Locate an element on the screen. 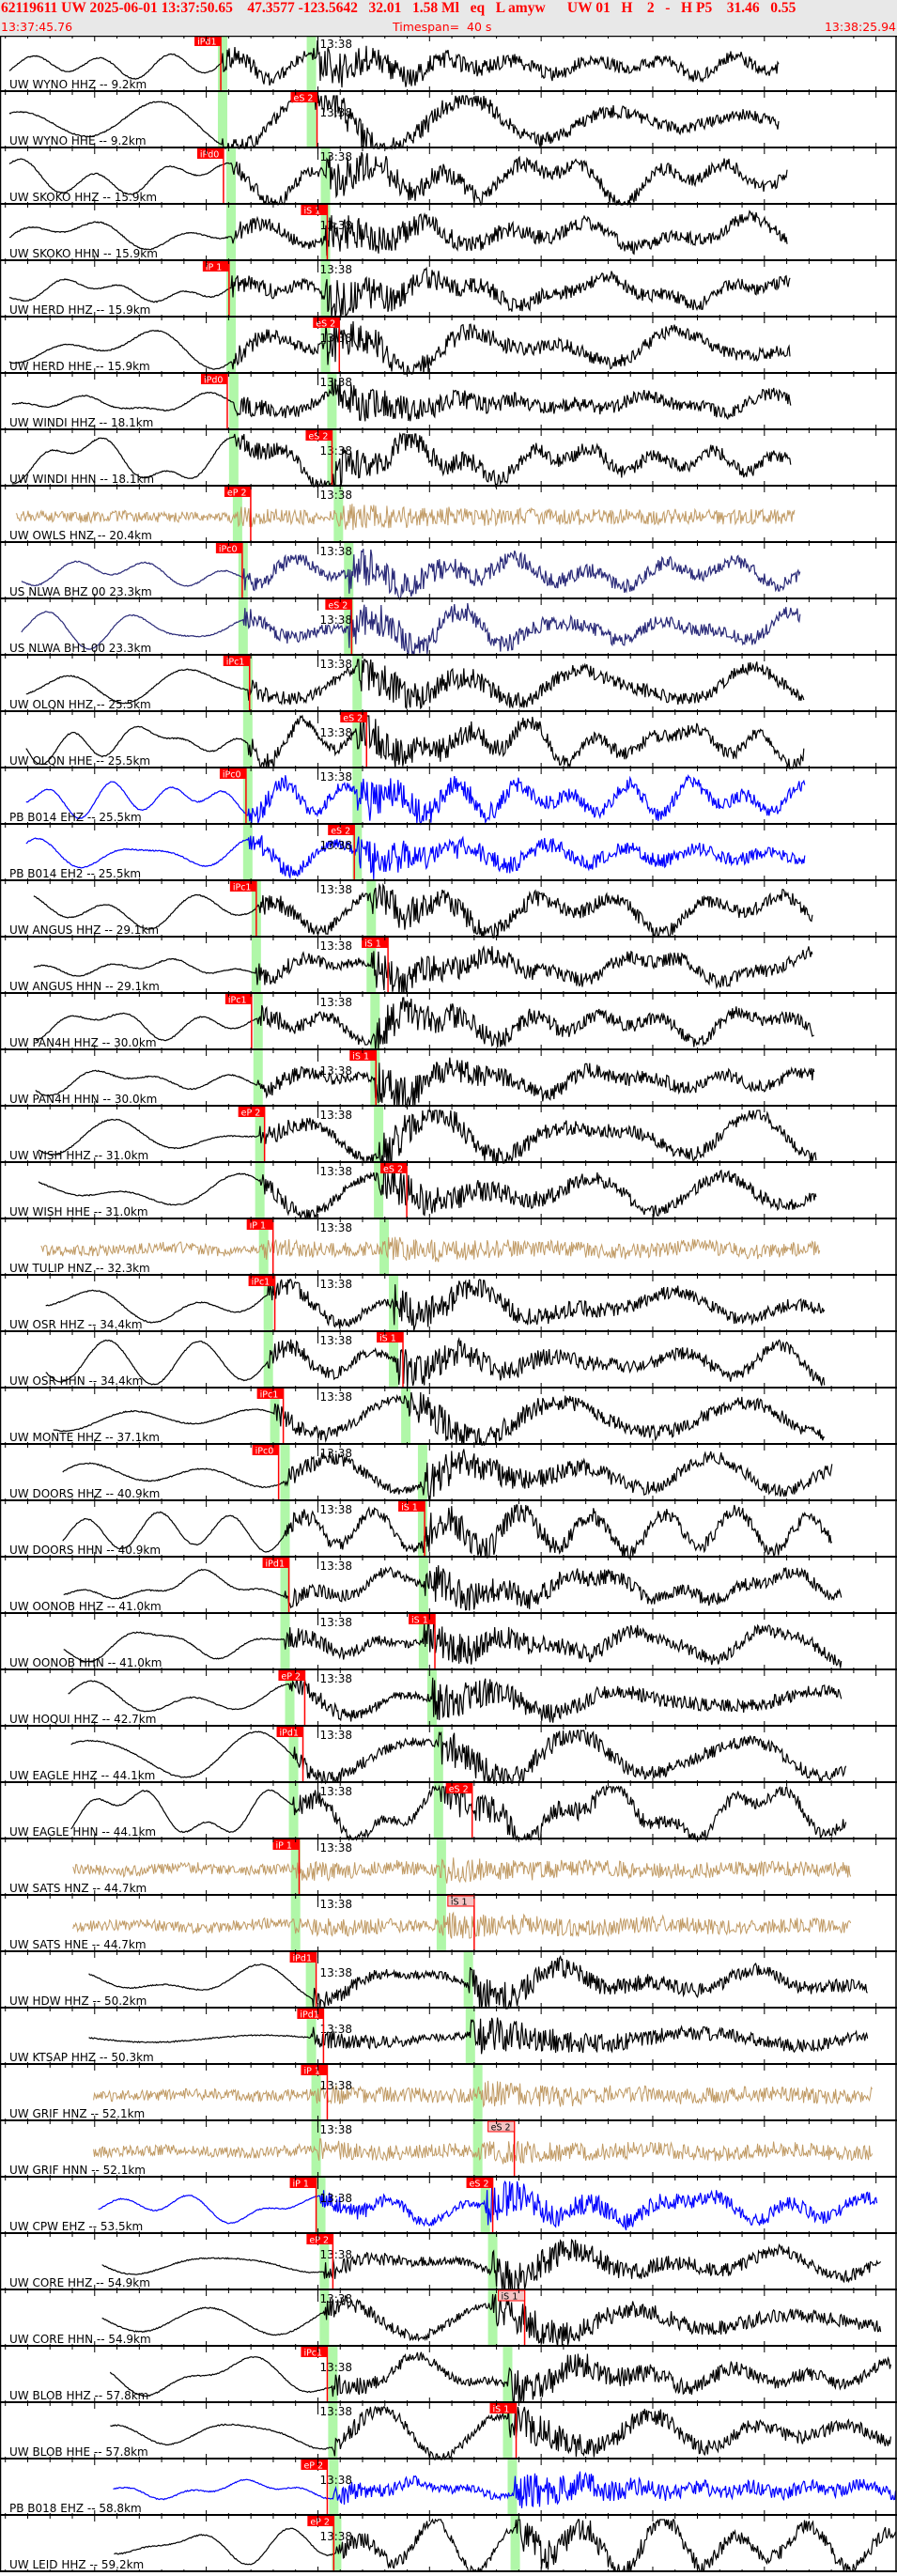  trace-row: 13:38 iS 1 UW SKOKO HHN -- 15.9km is located at coordinates (448, 233).